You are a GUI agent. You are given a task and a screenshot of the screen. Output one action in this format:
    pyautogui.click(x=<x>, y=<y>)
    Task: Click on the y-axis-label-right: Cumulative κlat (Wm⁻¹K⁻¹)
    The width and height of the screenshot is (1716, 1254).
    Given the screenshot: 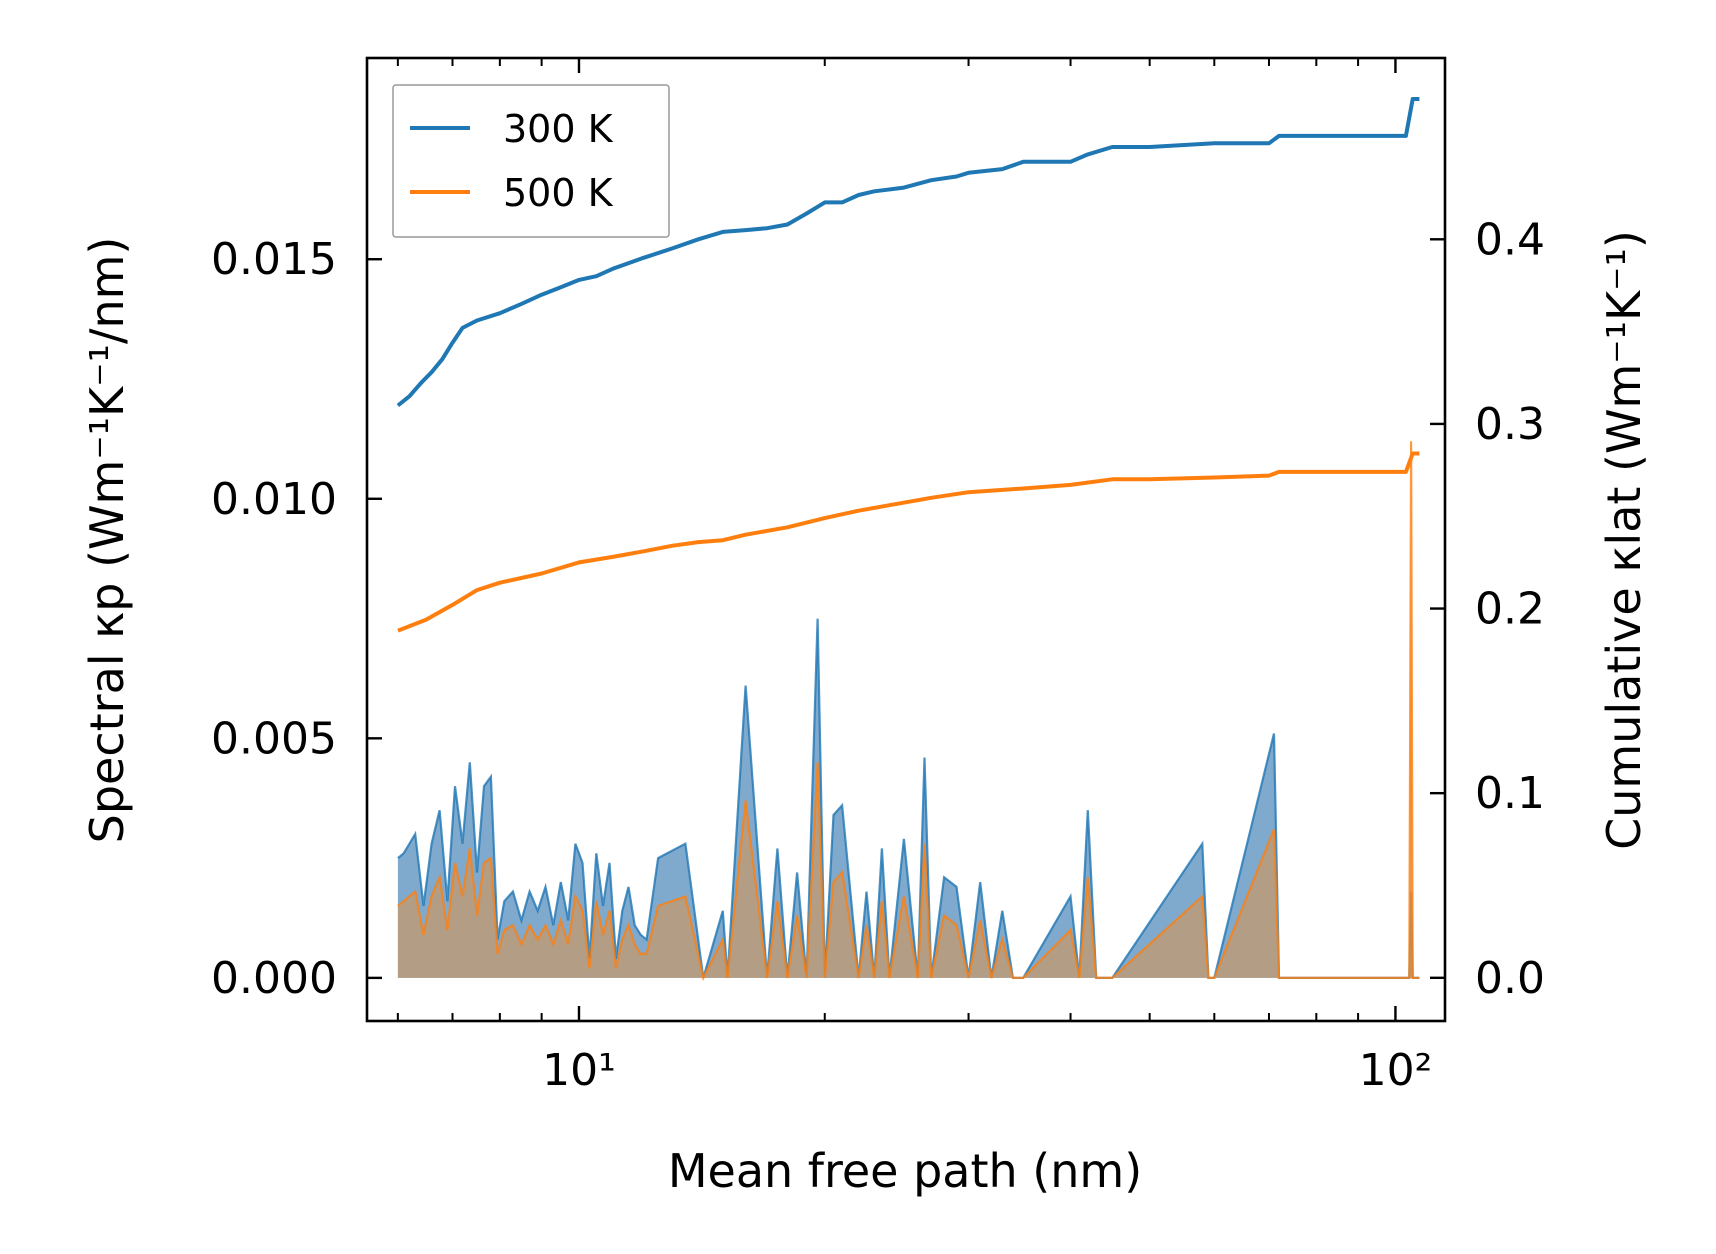 What is the action you would take?
    pyautogui.click(x=1624, y=540)
    